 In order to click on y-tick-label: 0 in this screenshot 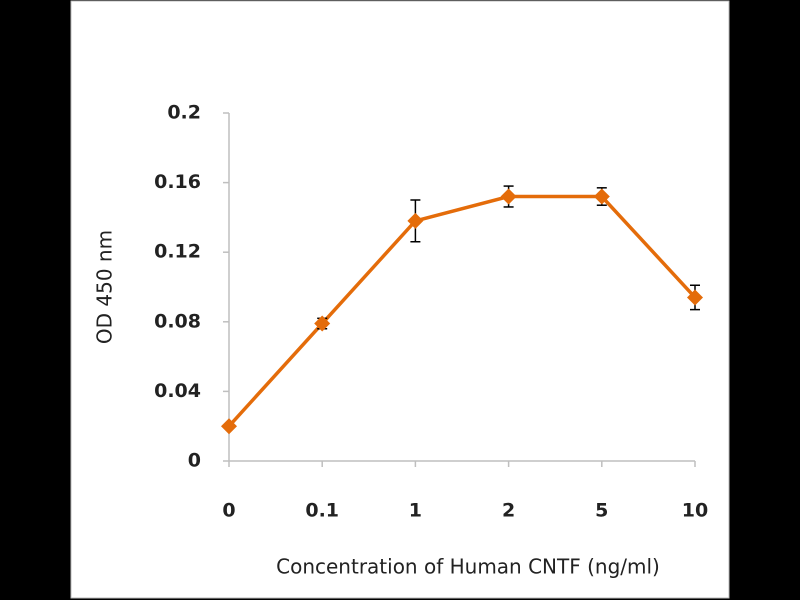, I will do `click(194, 461)`.